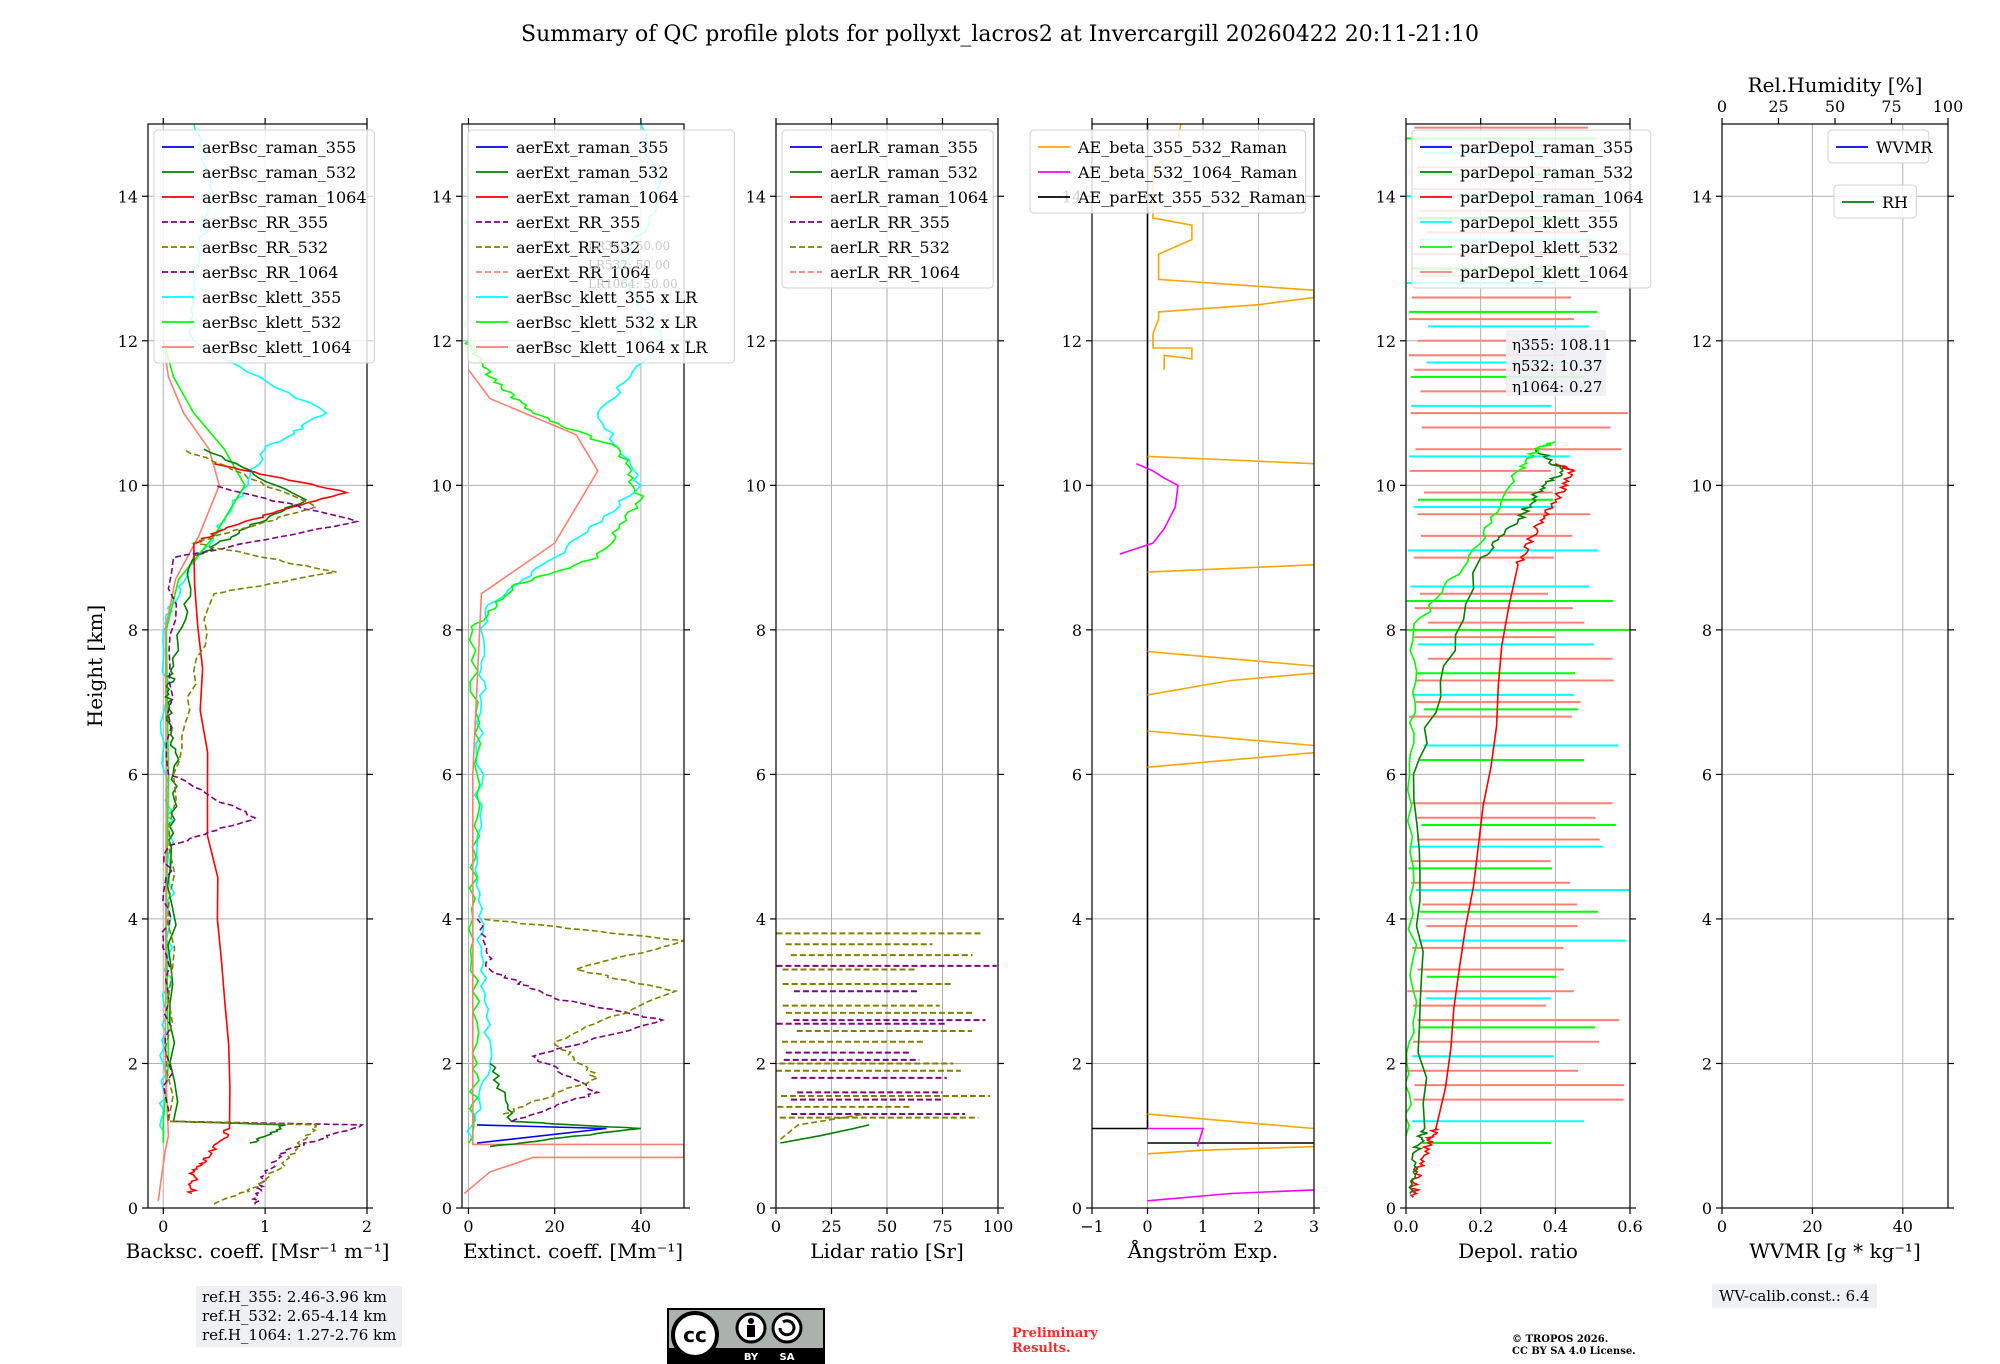 The height and width of the screenshot is (1364, 2000). What do you see at coordinates (641, 1226) in the screenshot?
I see `x-tick-label: 40` at bounding box center [641, 1226].